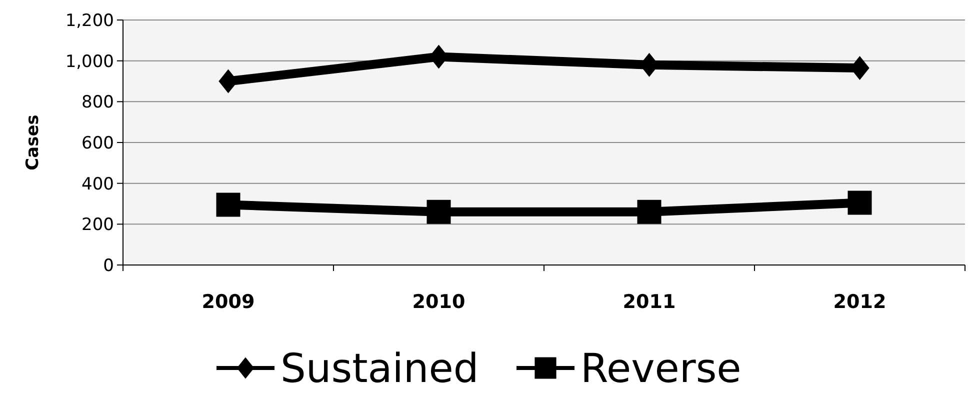 Image resolution: width=973 pixels, height=409 pixels. What do you see at coordinates (98, 102) in the screenshot?
I see `y-tick-label: 800` at bounding box center [98, 102].